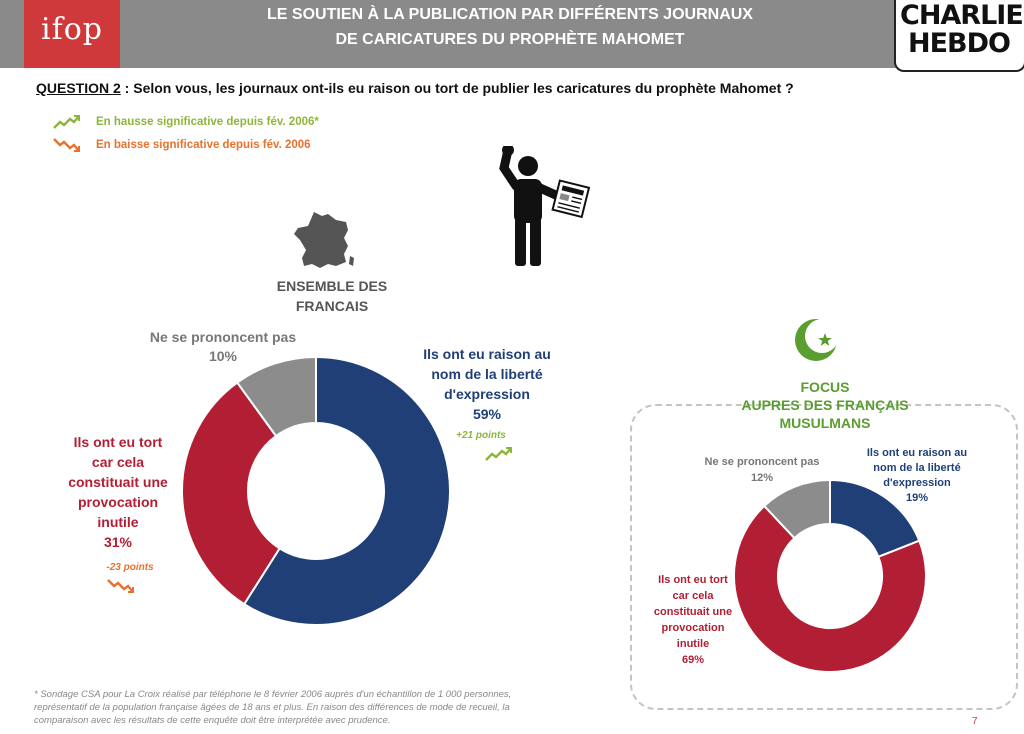 The width and height of the screenshot is (1024, 734). Describe the element at coordinates (762, 462) in the screenshot. I see `focus-nsp-text: Ne se prononcent pas` at that location.